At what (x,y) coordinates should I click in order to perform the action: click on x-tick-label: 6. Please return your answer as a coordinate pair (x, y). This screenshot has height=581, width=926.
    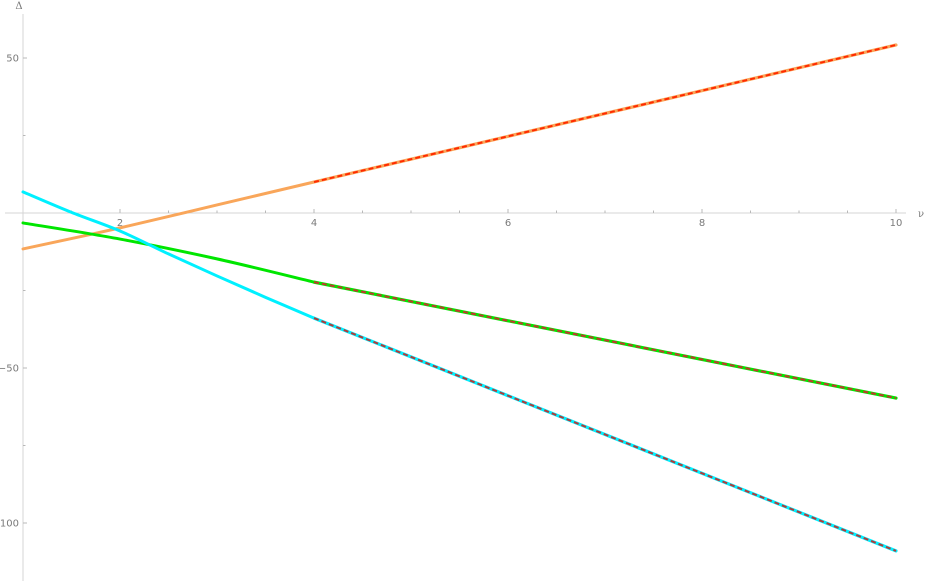
    Looking at the image, I should click on (508, 223).